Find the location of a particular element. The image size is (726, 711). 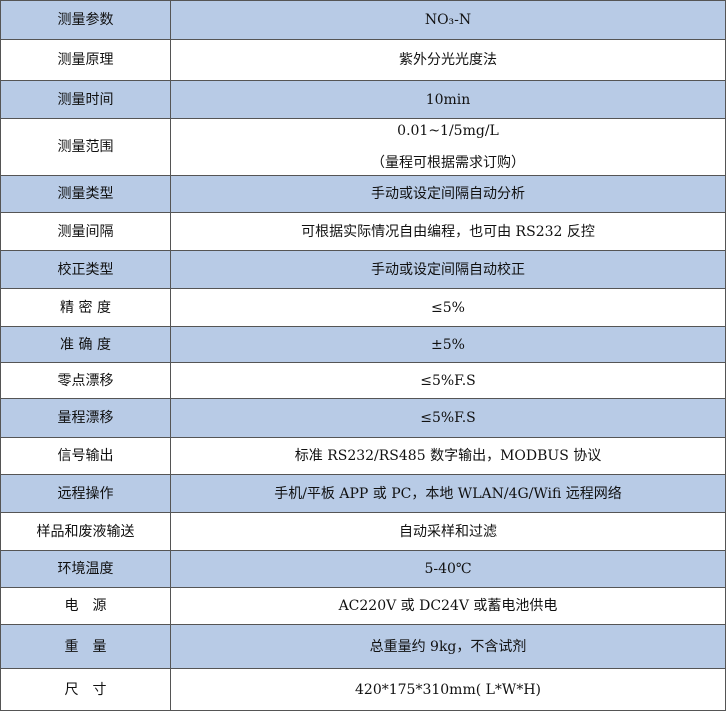

label-text: 测量参数 is located at coordinates (85, 20).